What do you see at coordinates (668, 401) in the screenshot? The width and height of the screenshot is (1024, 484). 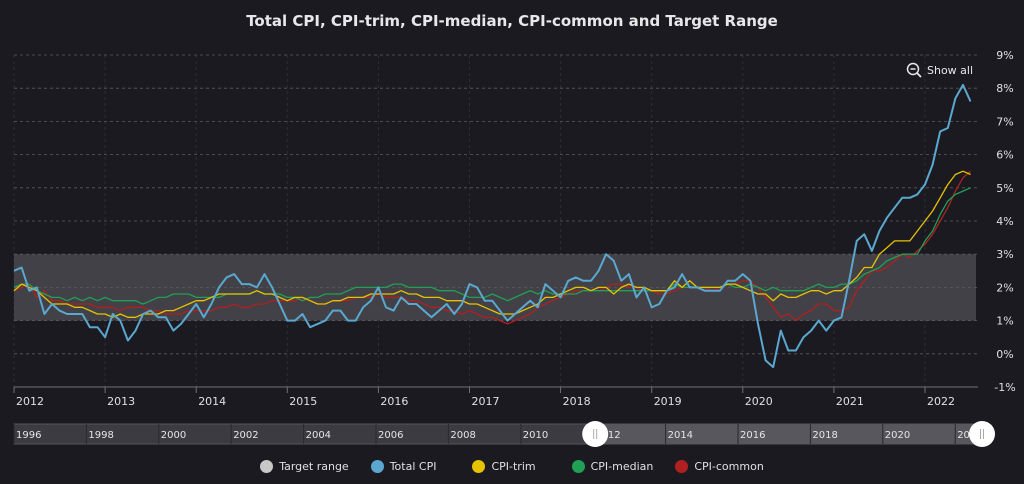 I see `x-tick-label: 2019` at bounding box center [668, 401].